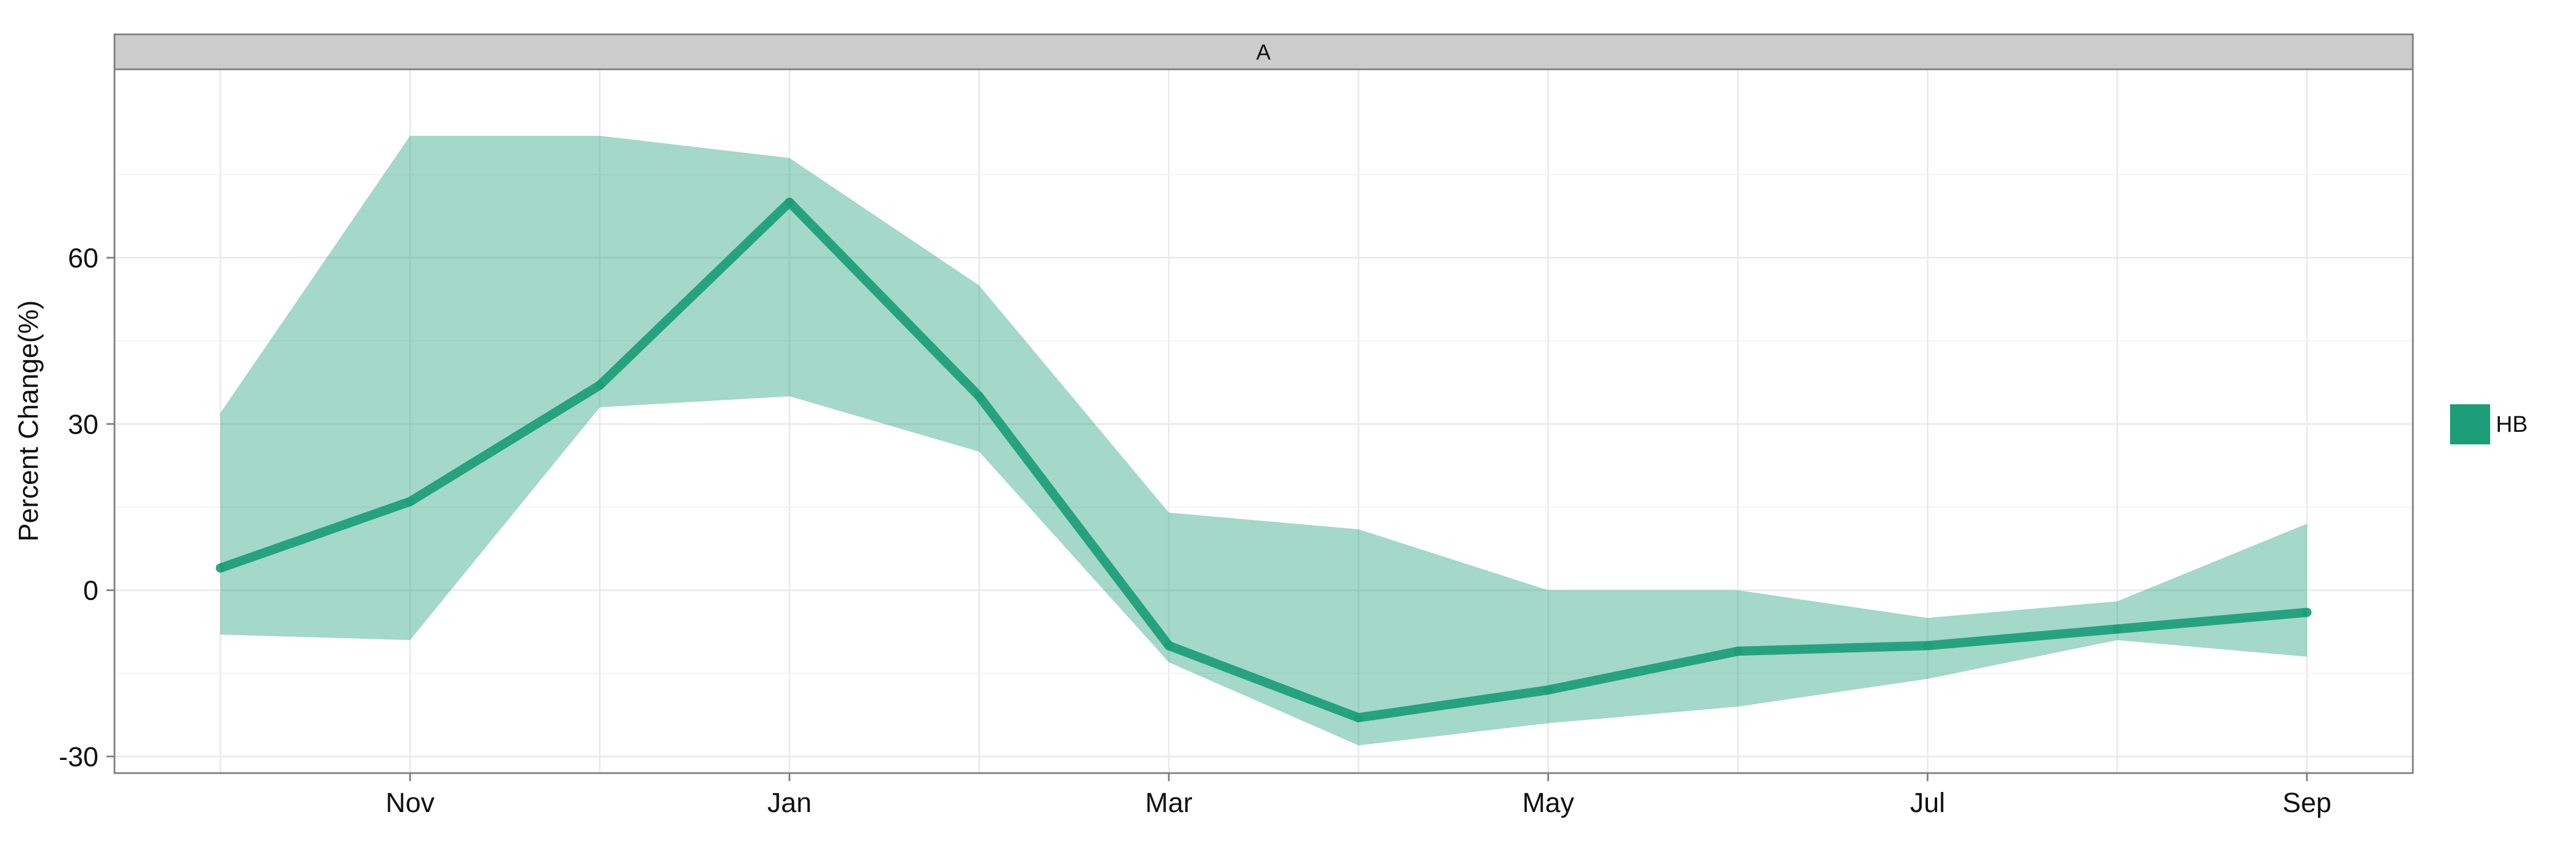 Image resolution: width=2576 pixels, height=859 pixels. I want to click on x-tick-label: May, so click(1548, 803).